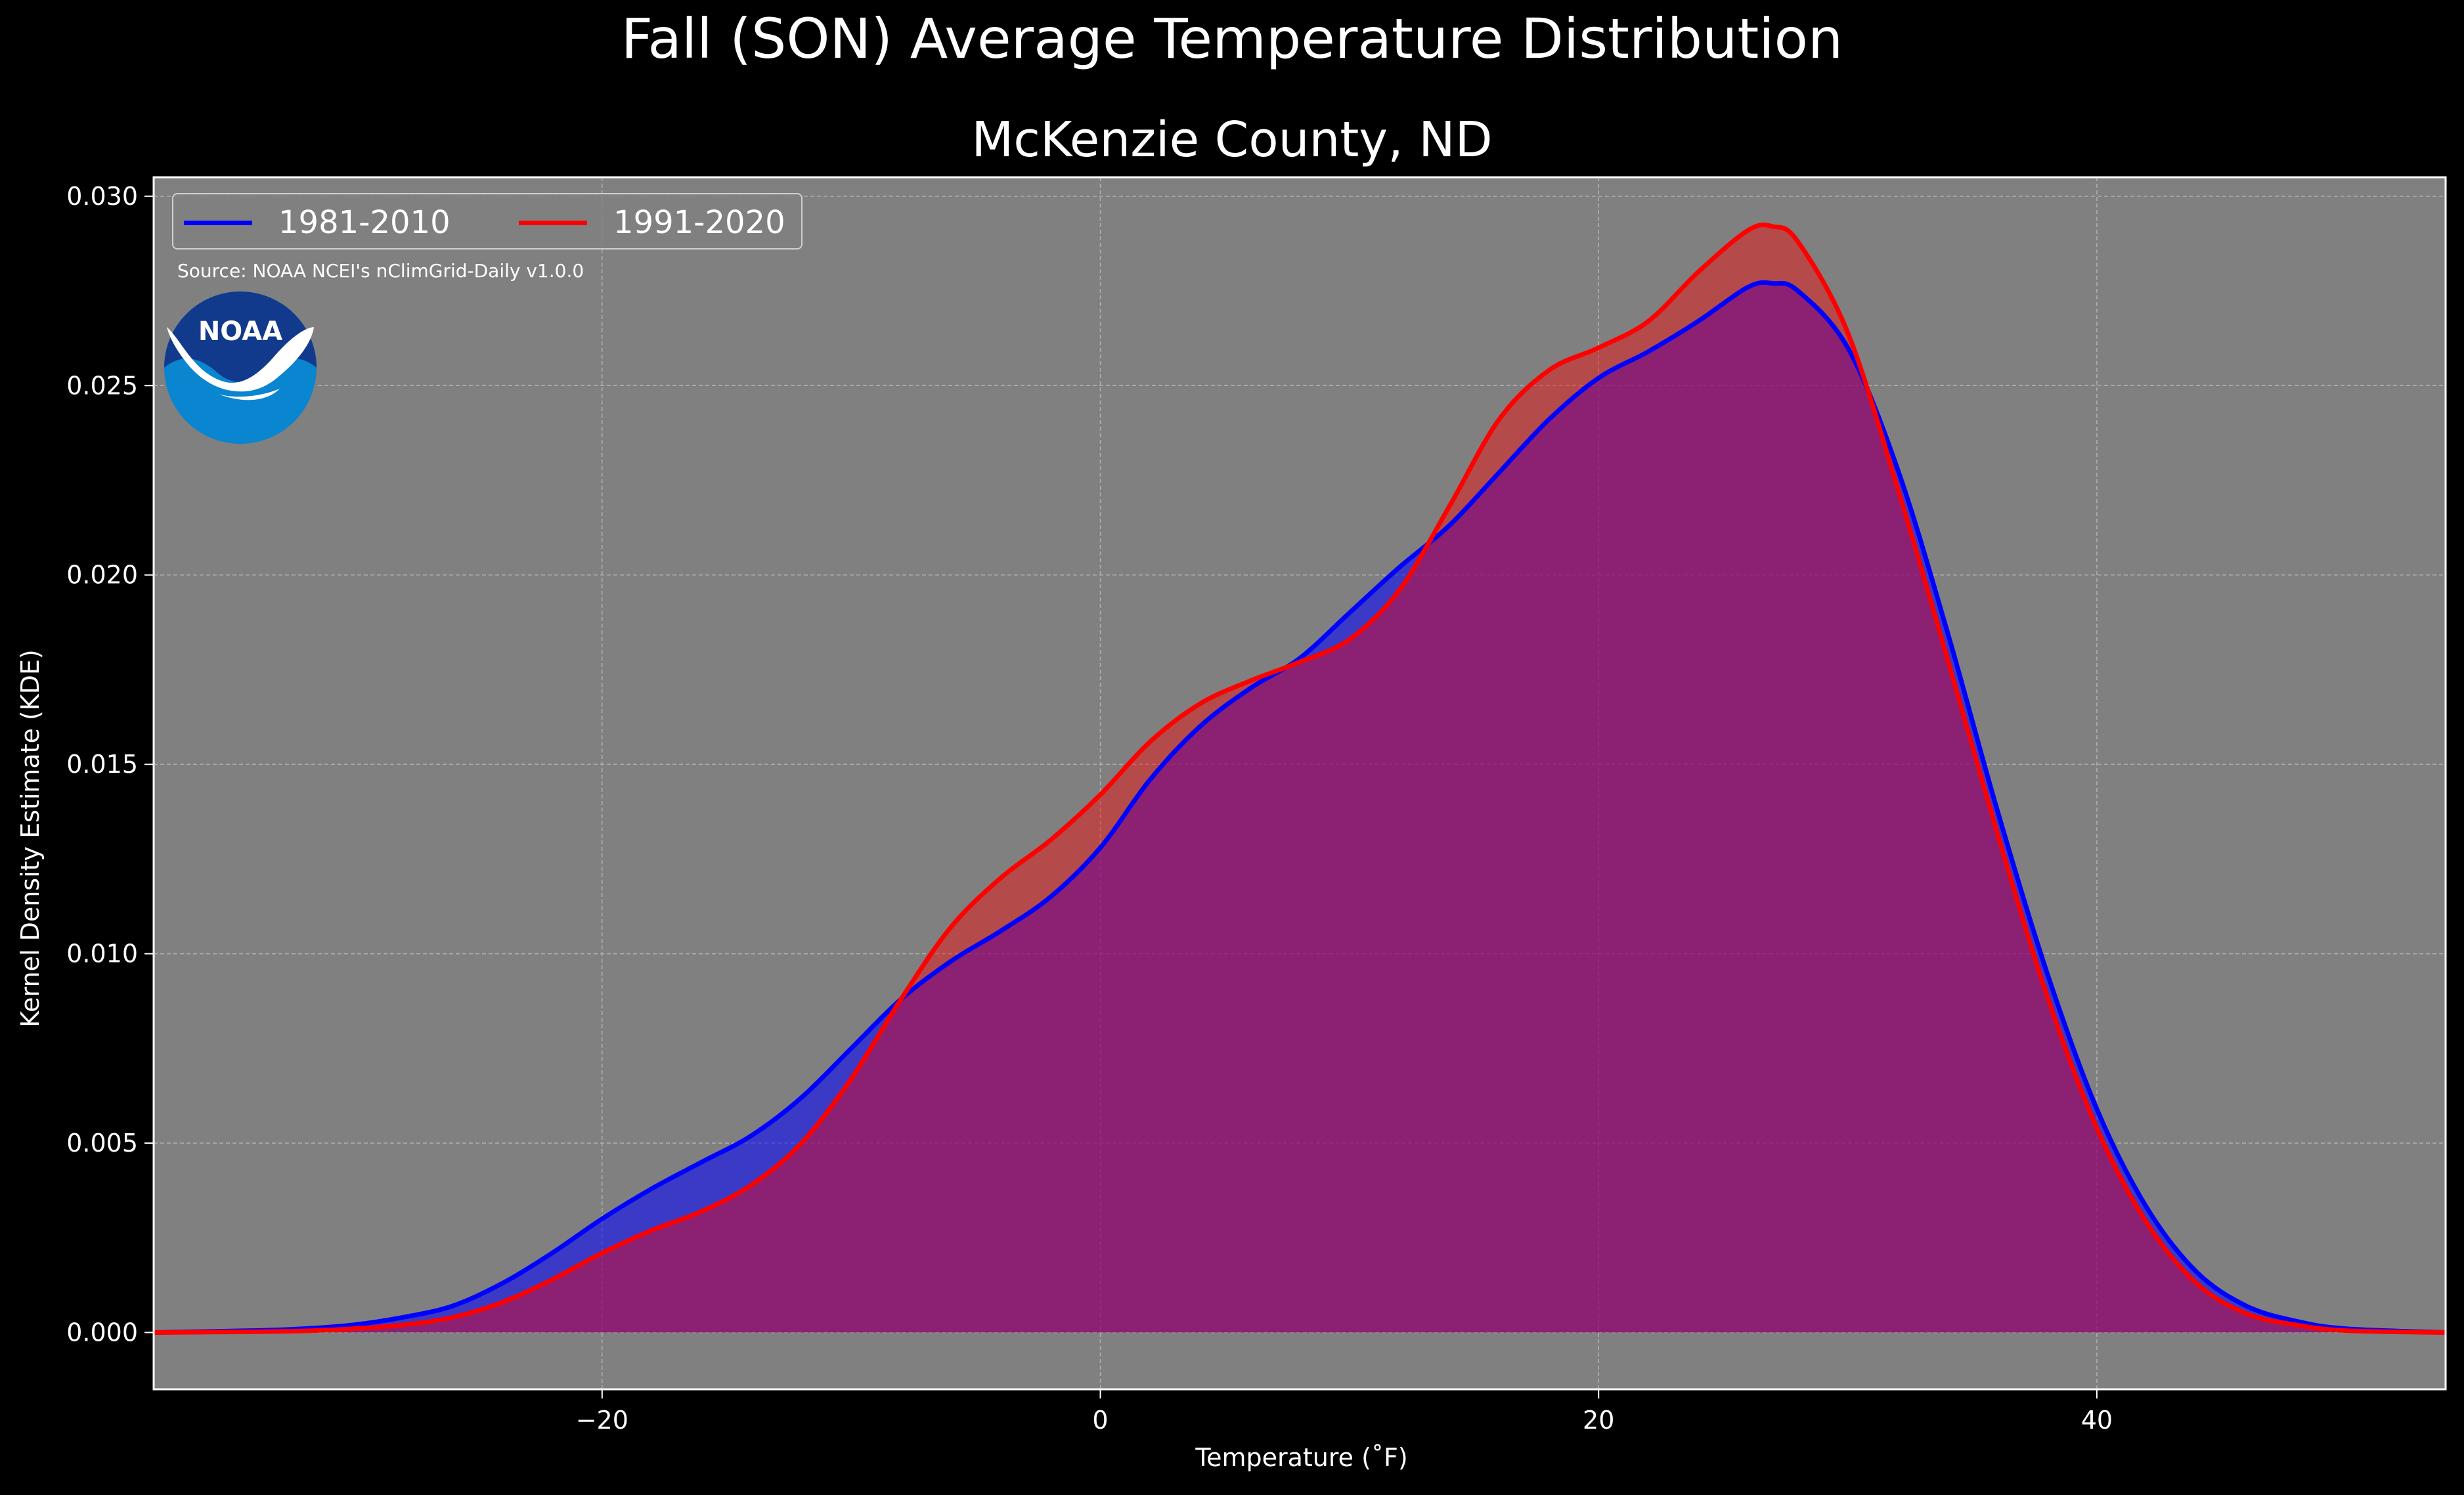 The height and width of the screenshot is (1495, 2464). I want to click on legend-swatch-1991-2020, so click(553, 222).